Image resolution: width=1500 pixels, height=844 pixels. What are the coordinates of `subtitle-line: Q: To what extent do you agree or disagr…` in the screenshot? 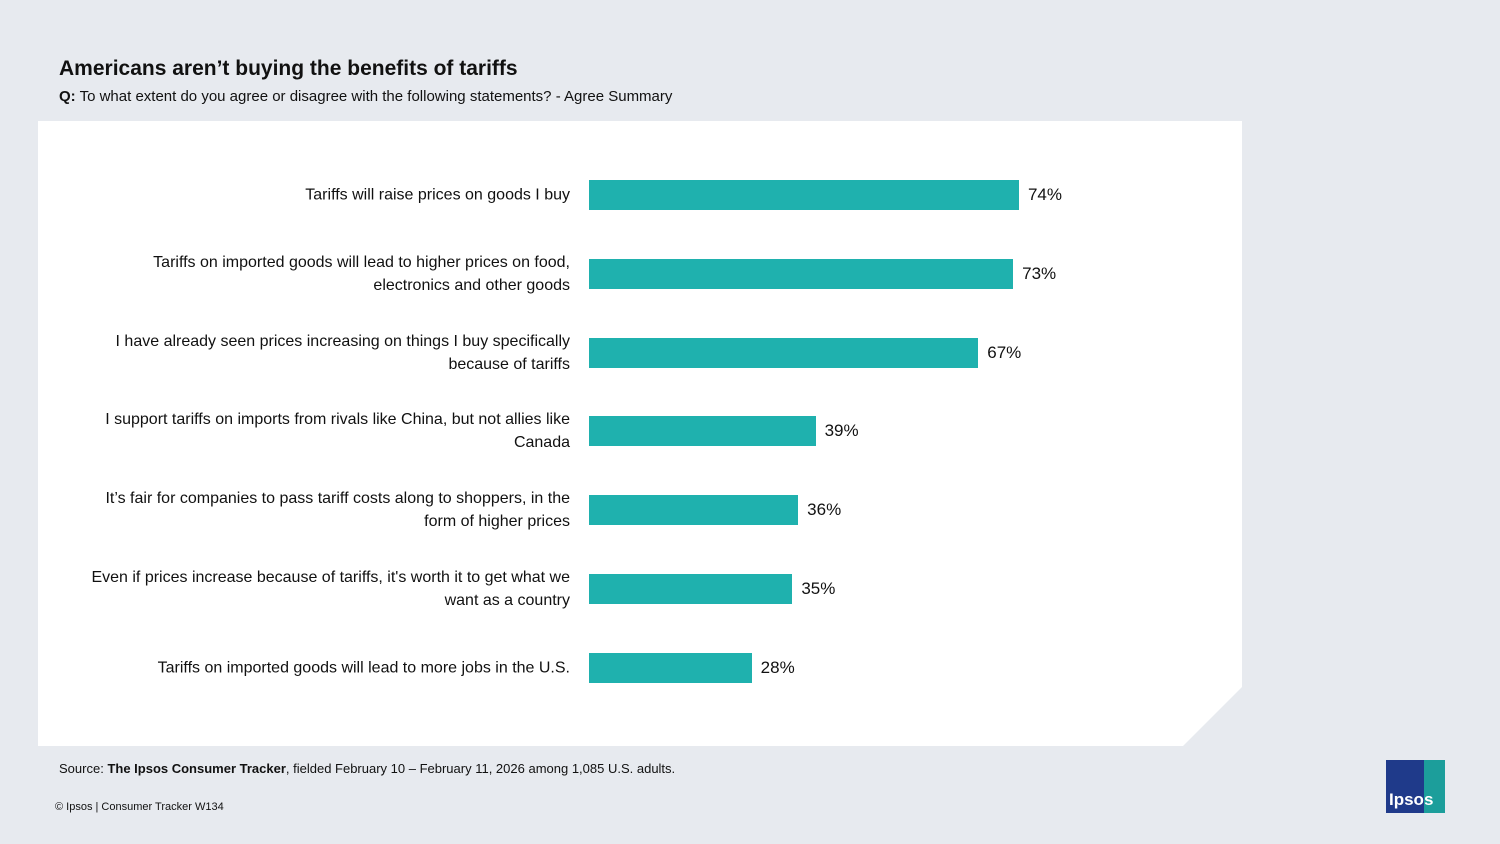 It's located at (365, 96).